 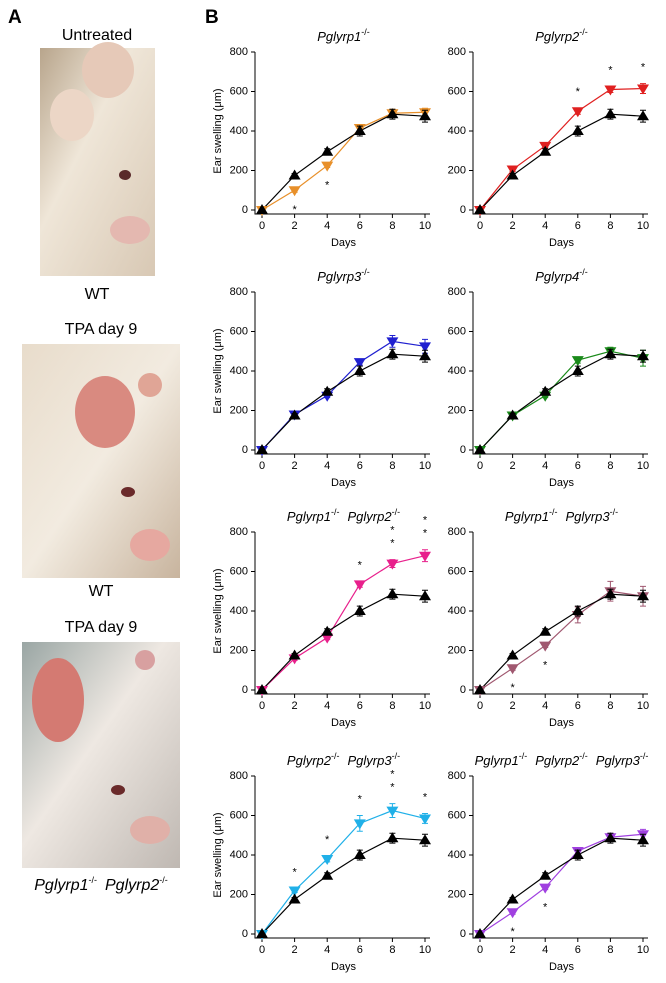 What do you see at coordinates (561, 515) in the screenshot?
I see `chart-title: Pglyrp1-/- Pglyrp3-/-` at bounding box center [561, 515].